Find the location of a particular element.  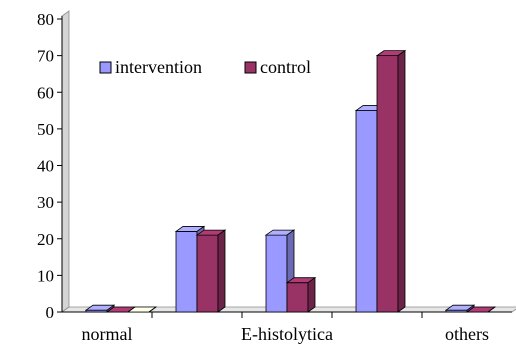

y-tick-label: 80 is located at coordinates (45, 19).